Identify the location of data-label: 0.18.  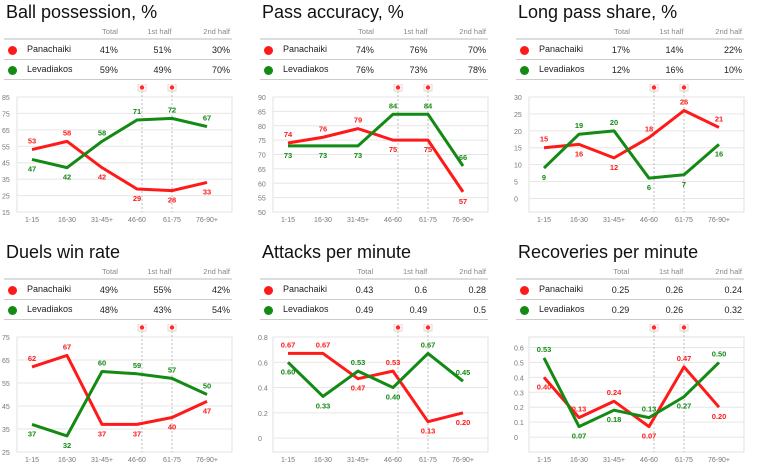
(614, 419).